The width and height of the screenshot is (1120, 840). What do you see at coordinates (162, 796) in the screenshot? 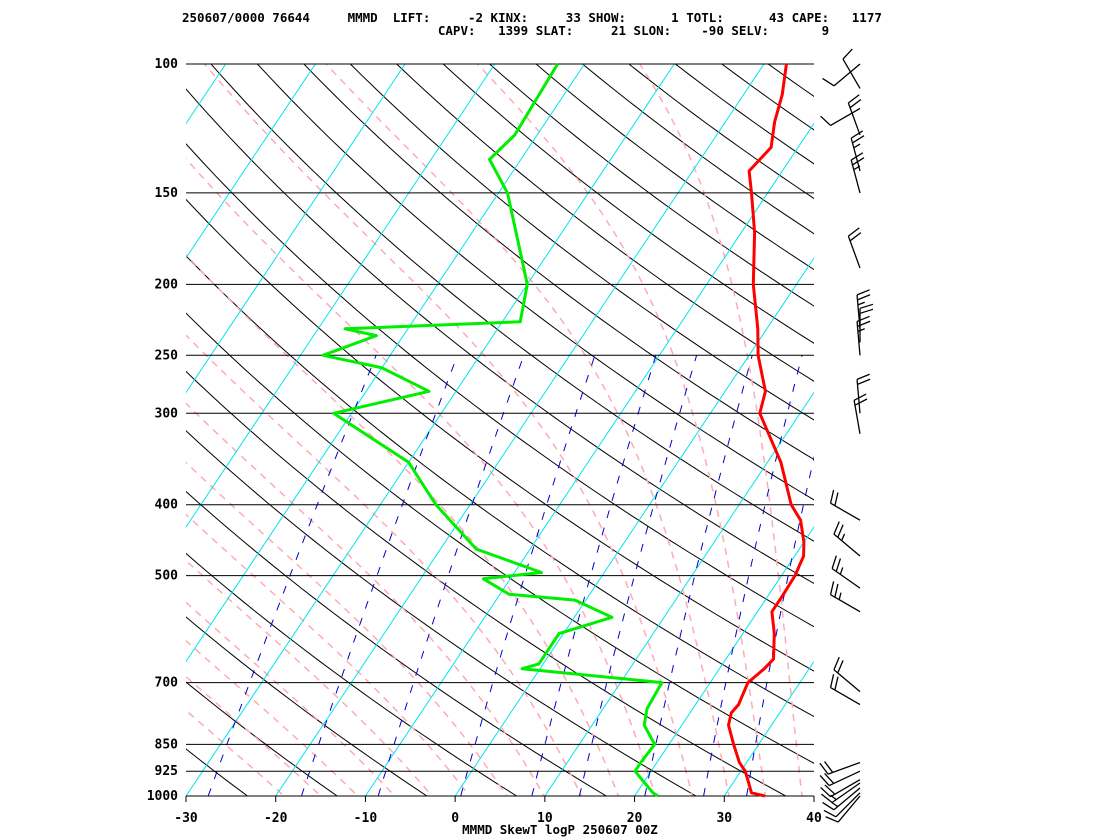
I see `pressure-tick-label: 1000` at bounding box center [162, 796].